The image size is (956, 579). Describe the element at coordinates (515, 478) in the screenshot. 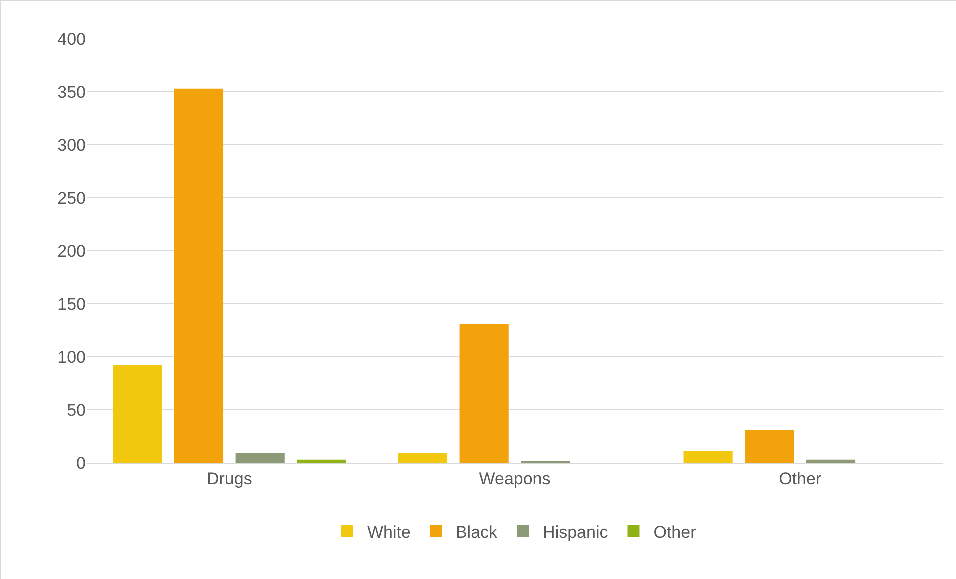

I see `x-tick-label: Weapons` at that location.